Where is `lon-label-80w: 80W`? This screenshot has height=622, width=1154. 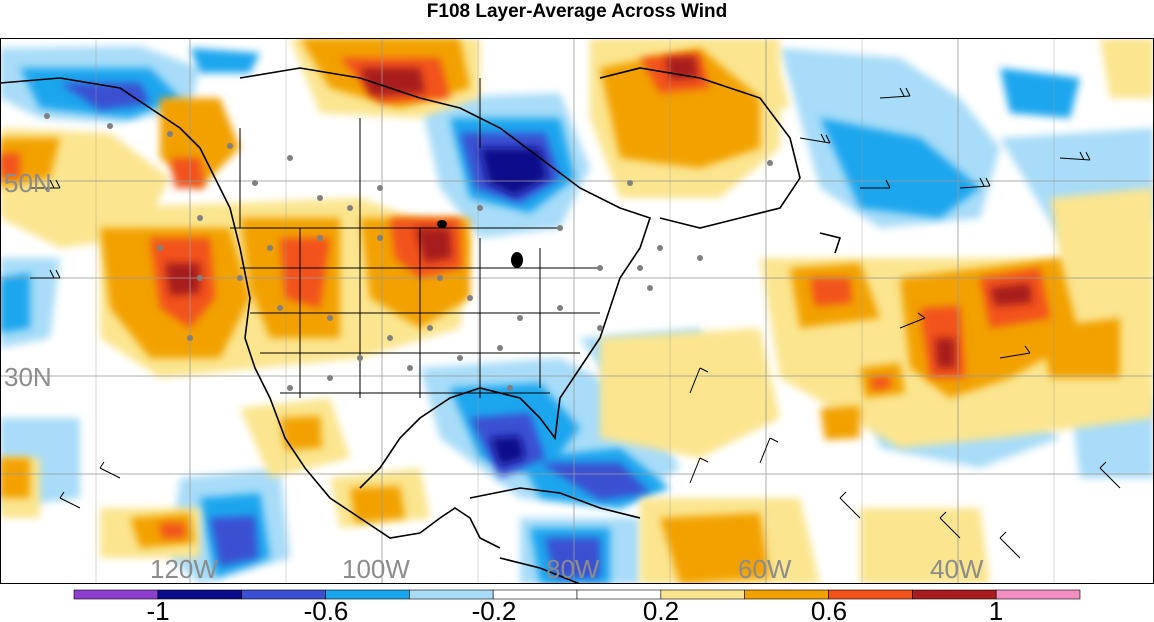 lon-label-80w: 80W is located at coordinates (573, 569).